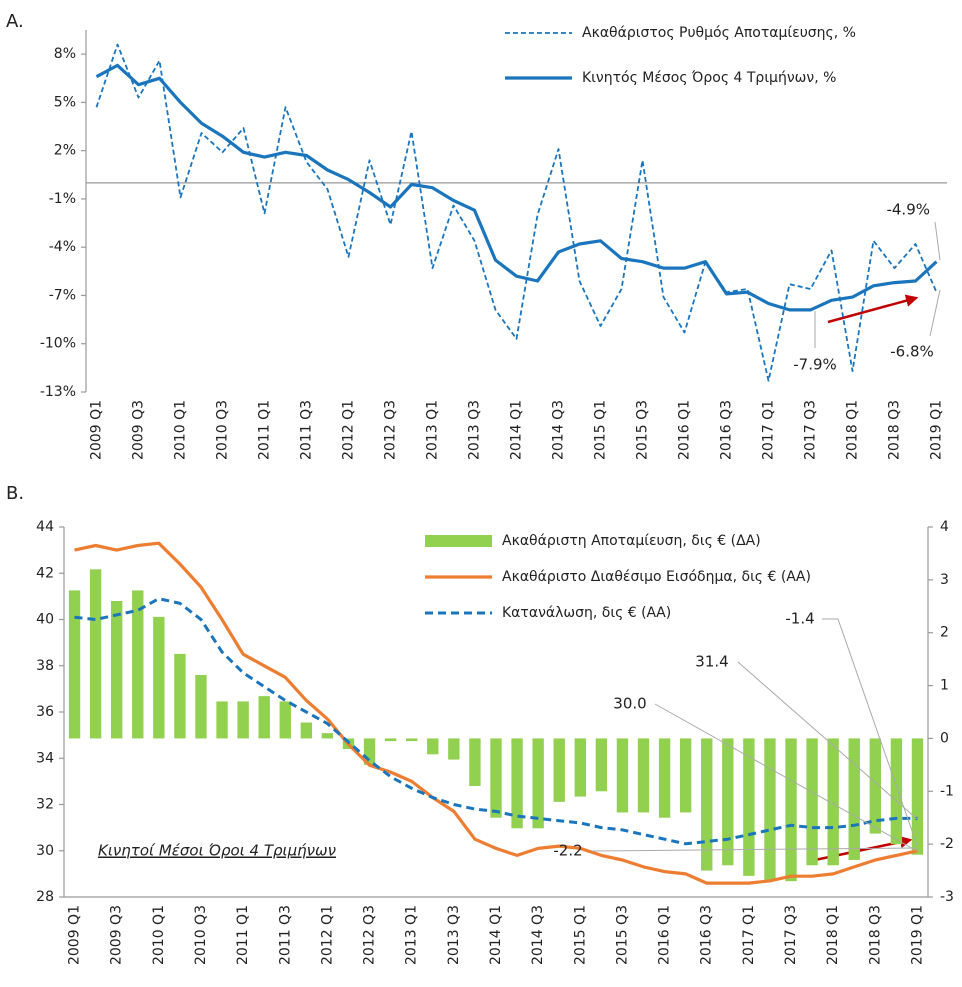 Image resolution: width=962 pixels, height=987 pixels. What do you see at coordinates (799, 619) in the screenshot?
I see `annotation: -1.4` at bounding box center [799, 619].